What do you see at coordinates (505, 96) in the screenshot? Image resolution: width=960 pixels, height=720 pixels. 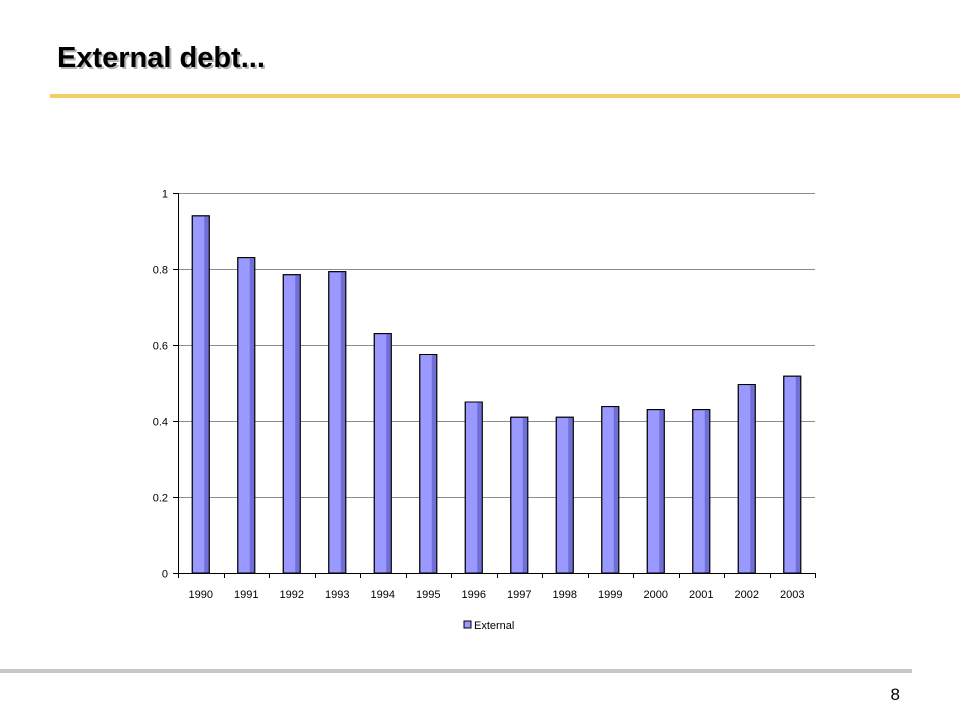 I see `title-underline` at bounding box center [505, 96].